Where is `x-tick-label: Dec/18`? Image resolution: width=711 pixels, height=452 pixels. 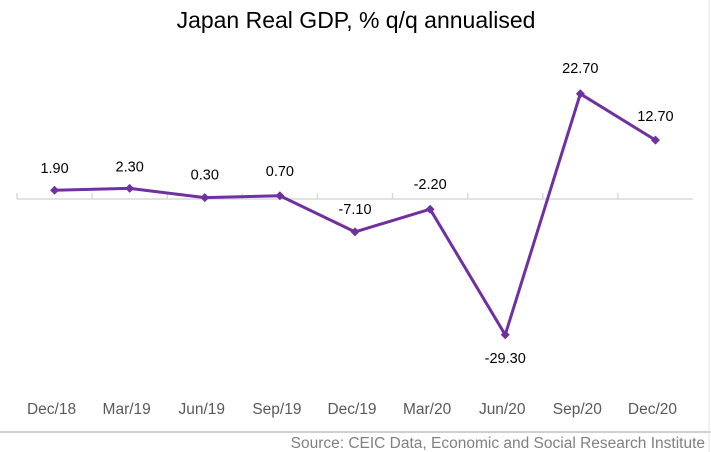 x-tick-label: Dec/18 is located at coordinates (51, 409).